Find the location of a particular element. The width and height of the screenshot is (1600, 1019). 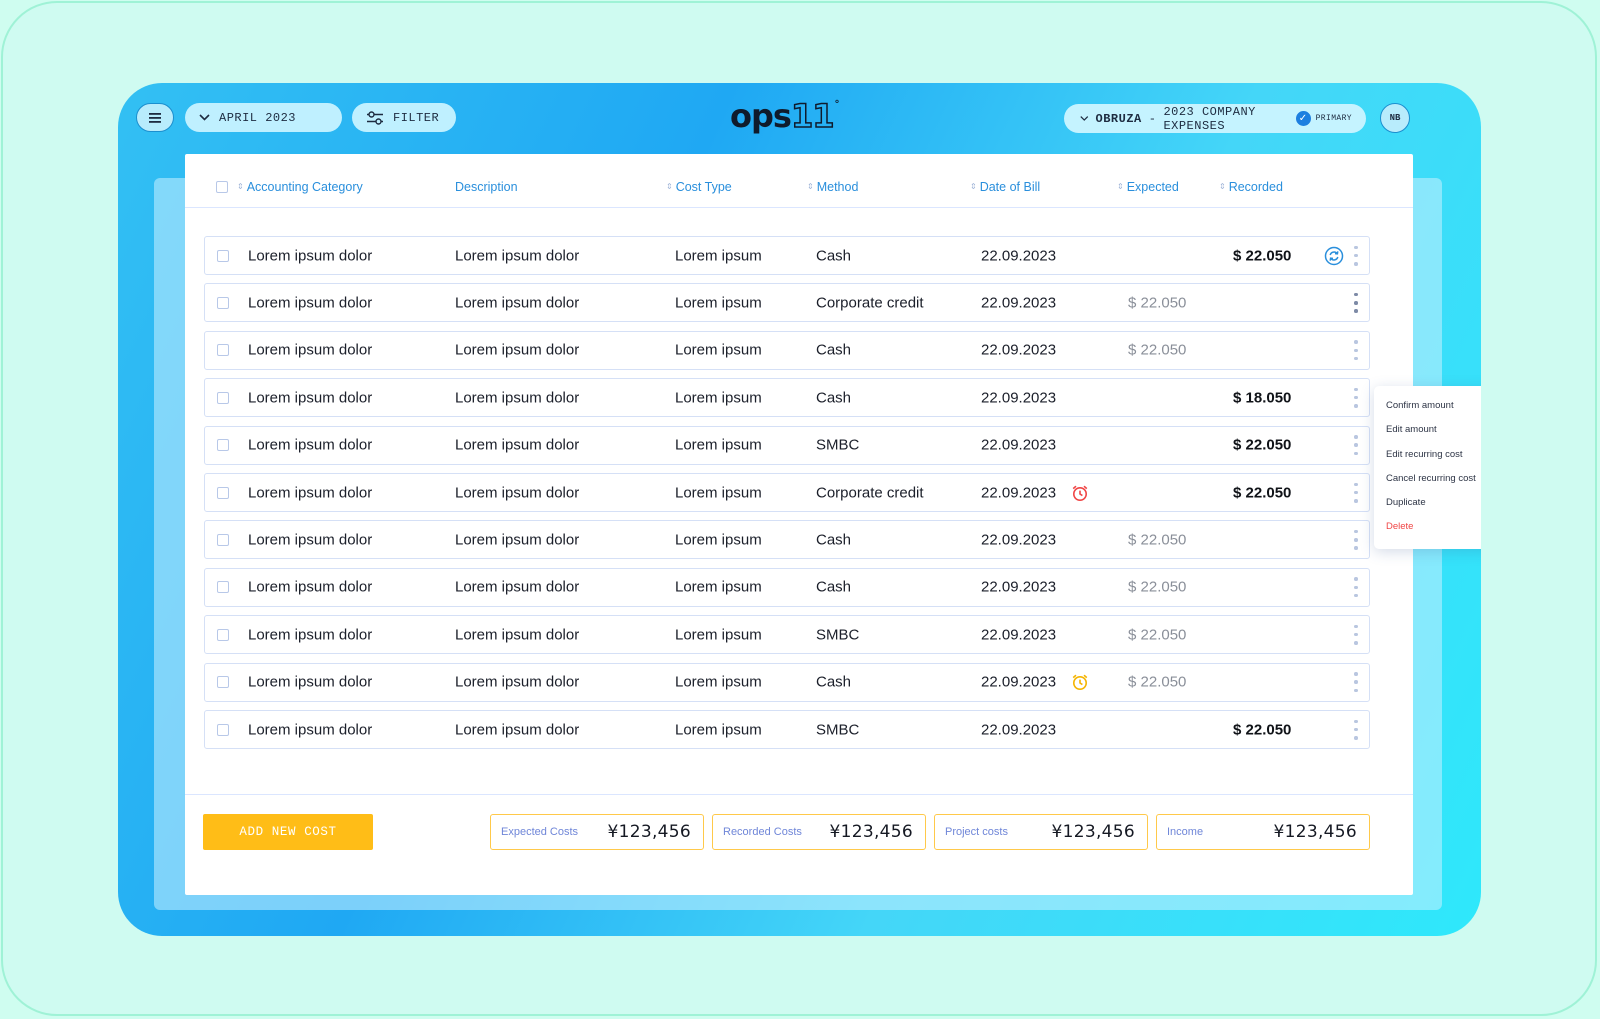

column-recorded: ⇕ Recorded is located at coordinates (1251, 187).